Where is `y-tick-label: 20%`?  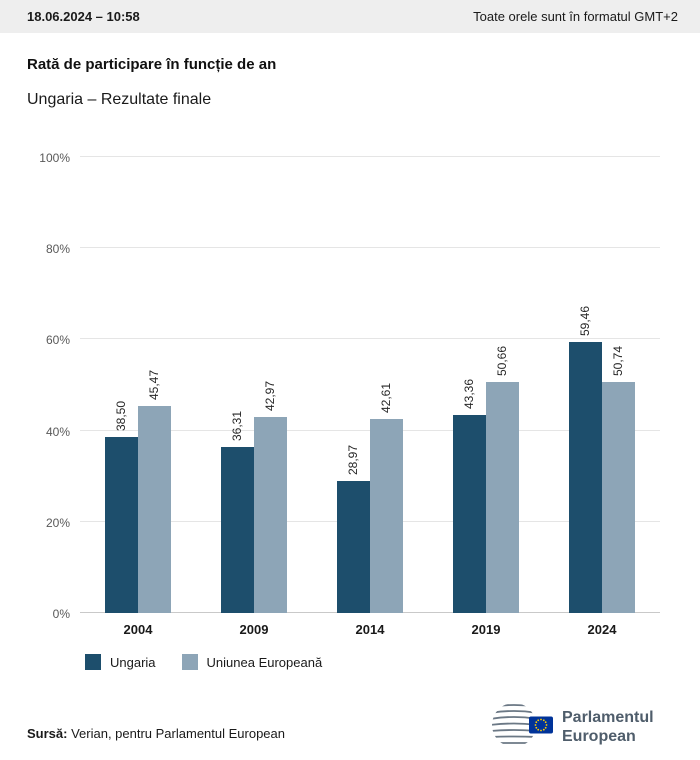
y-tick-label: 20% is located at coordinates (57, 522).